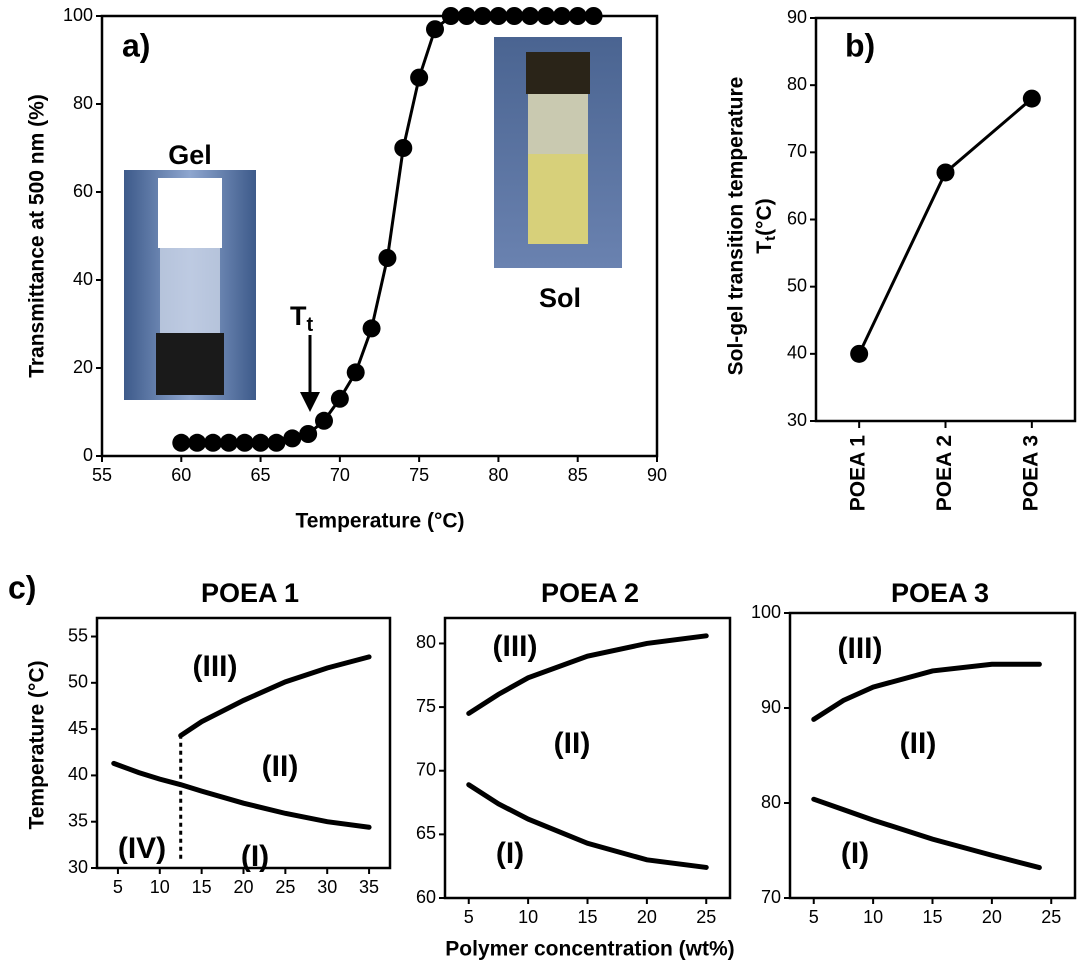 This screenshot has height=966, width=1079. What do you see at coordinates (310, 325) in the screenshot?
I see `annotation-subscript: t` at bounding box center [310, 325].